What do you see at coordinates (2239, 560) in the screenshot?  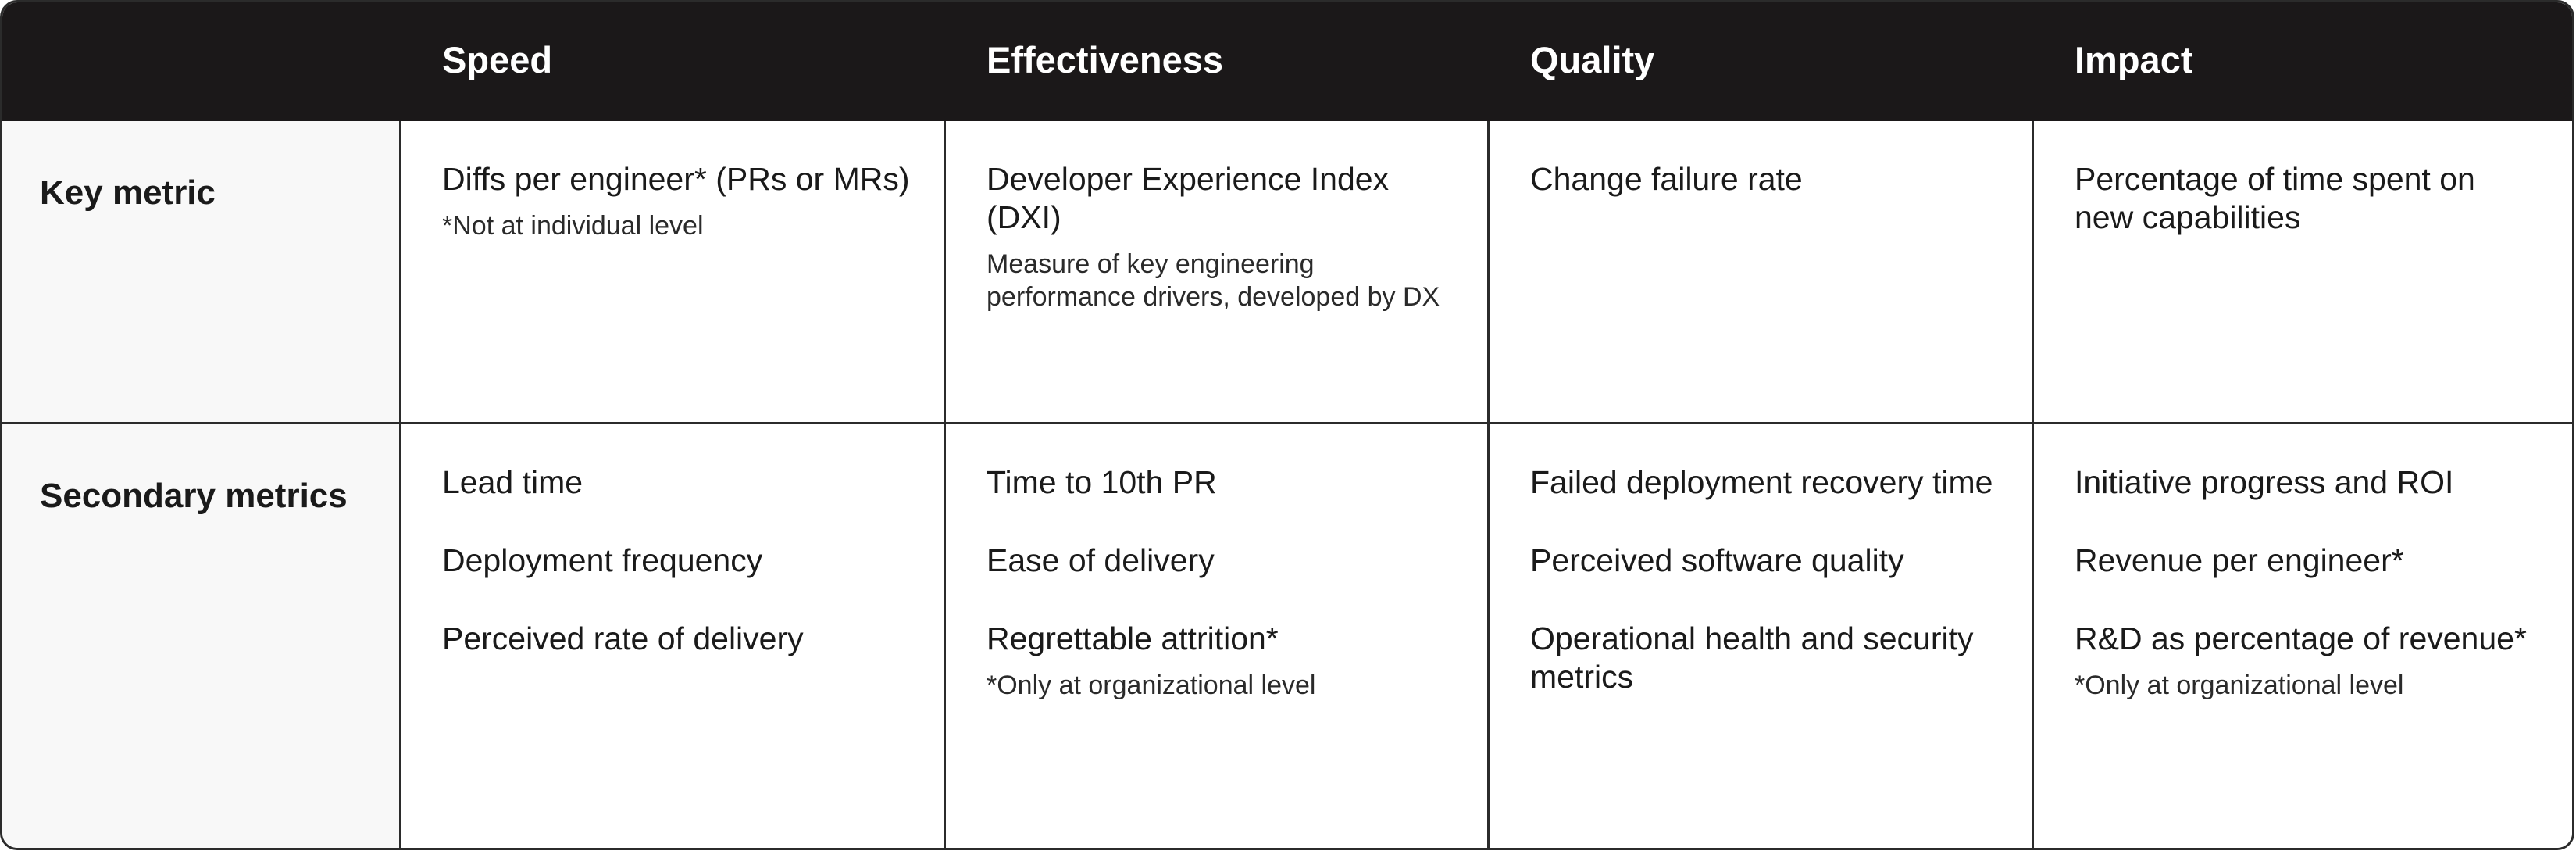 I see `metric-text: Revenue per engineer*` at bounding box center [2239, 560].